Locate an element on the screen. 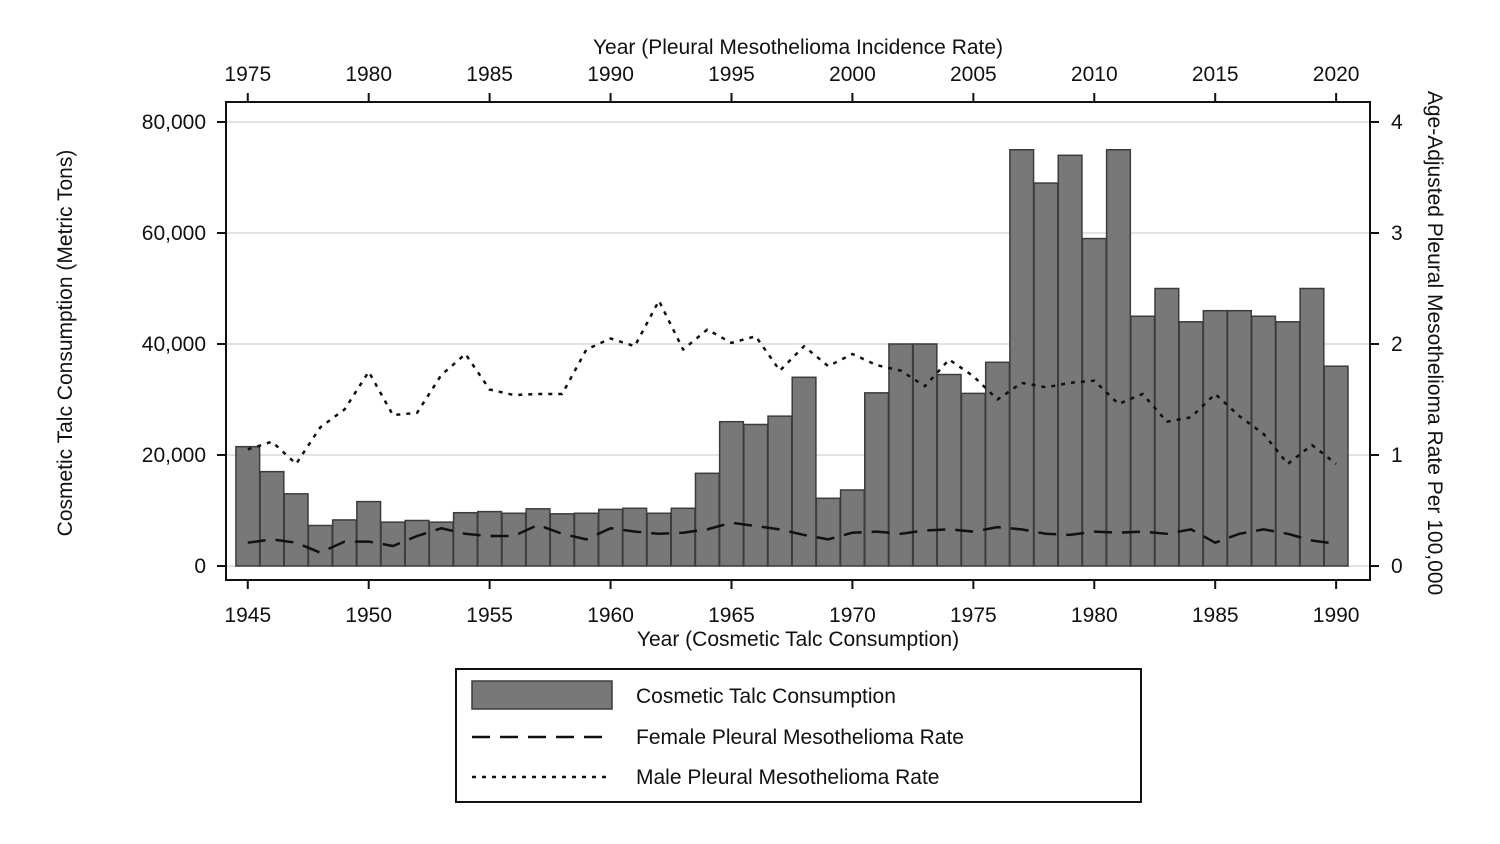 Image resolution: width=1500 pixels, height=844 pixels. top-tick-label: 2020 is located at coordinates (1336, 74).